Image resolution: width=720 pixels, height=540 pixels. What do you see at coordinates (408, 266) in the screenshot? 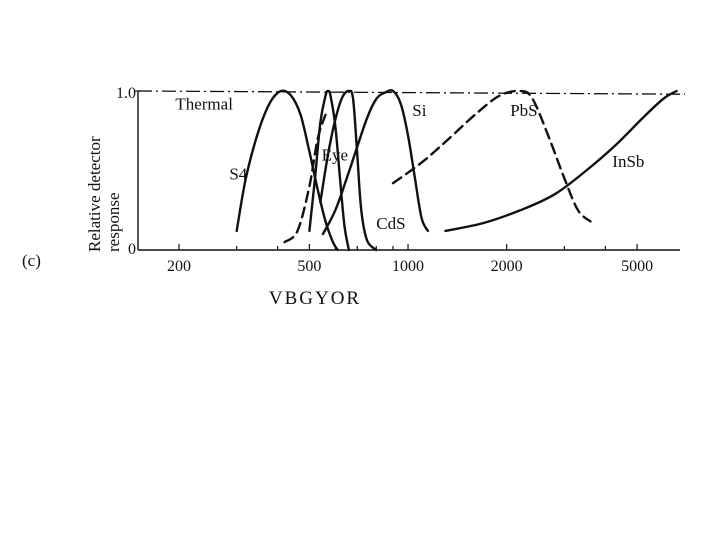
I see `x-tick-label: 1000` at bounding box center [408, 266].